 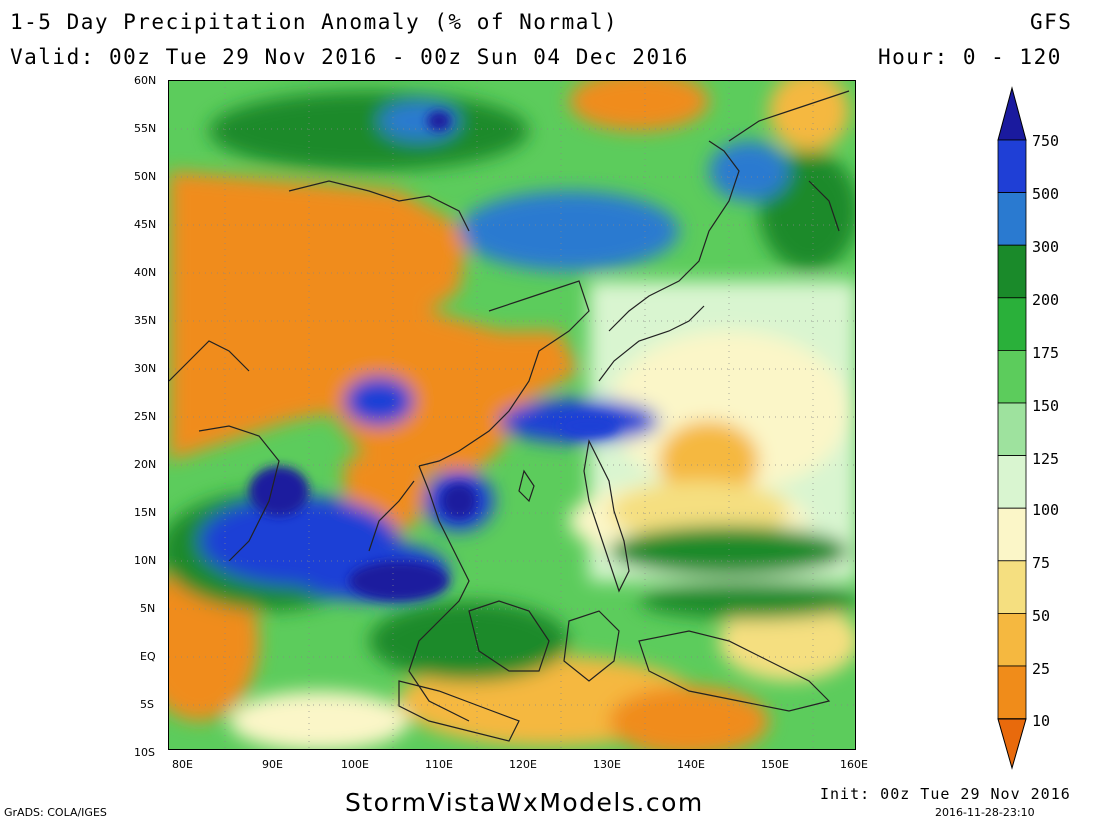 What do you see at coordinates (272, 764) in the screenshot?
I see `lon-label: 90E` at bounding box center [272, 764].